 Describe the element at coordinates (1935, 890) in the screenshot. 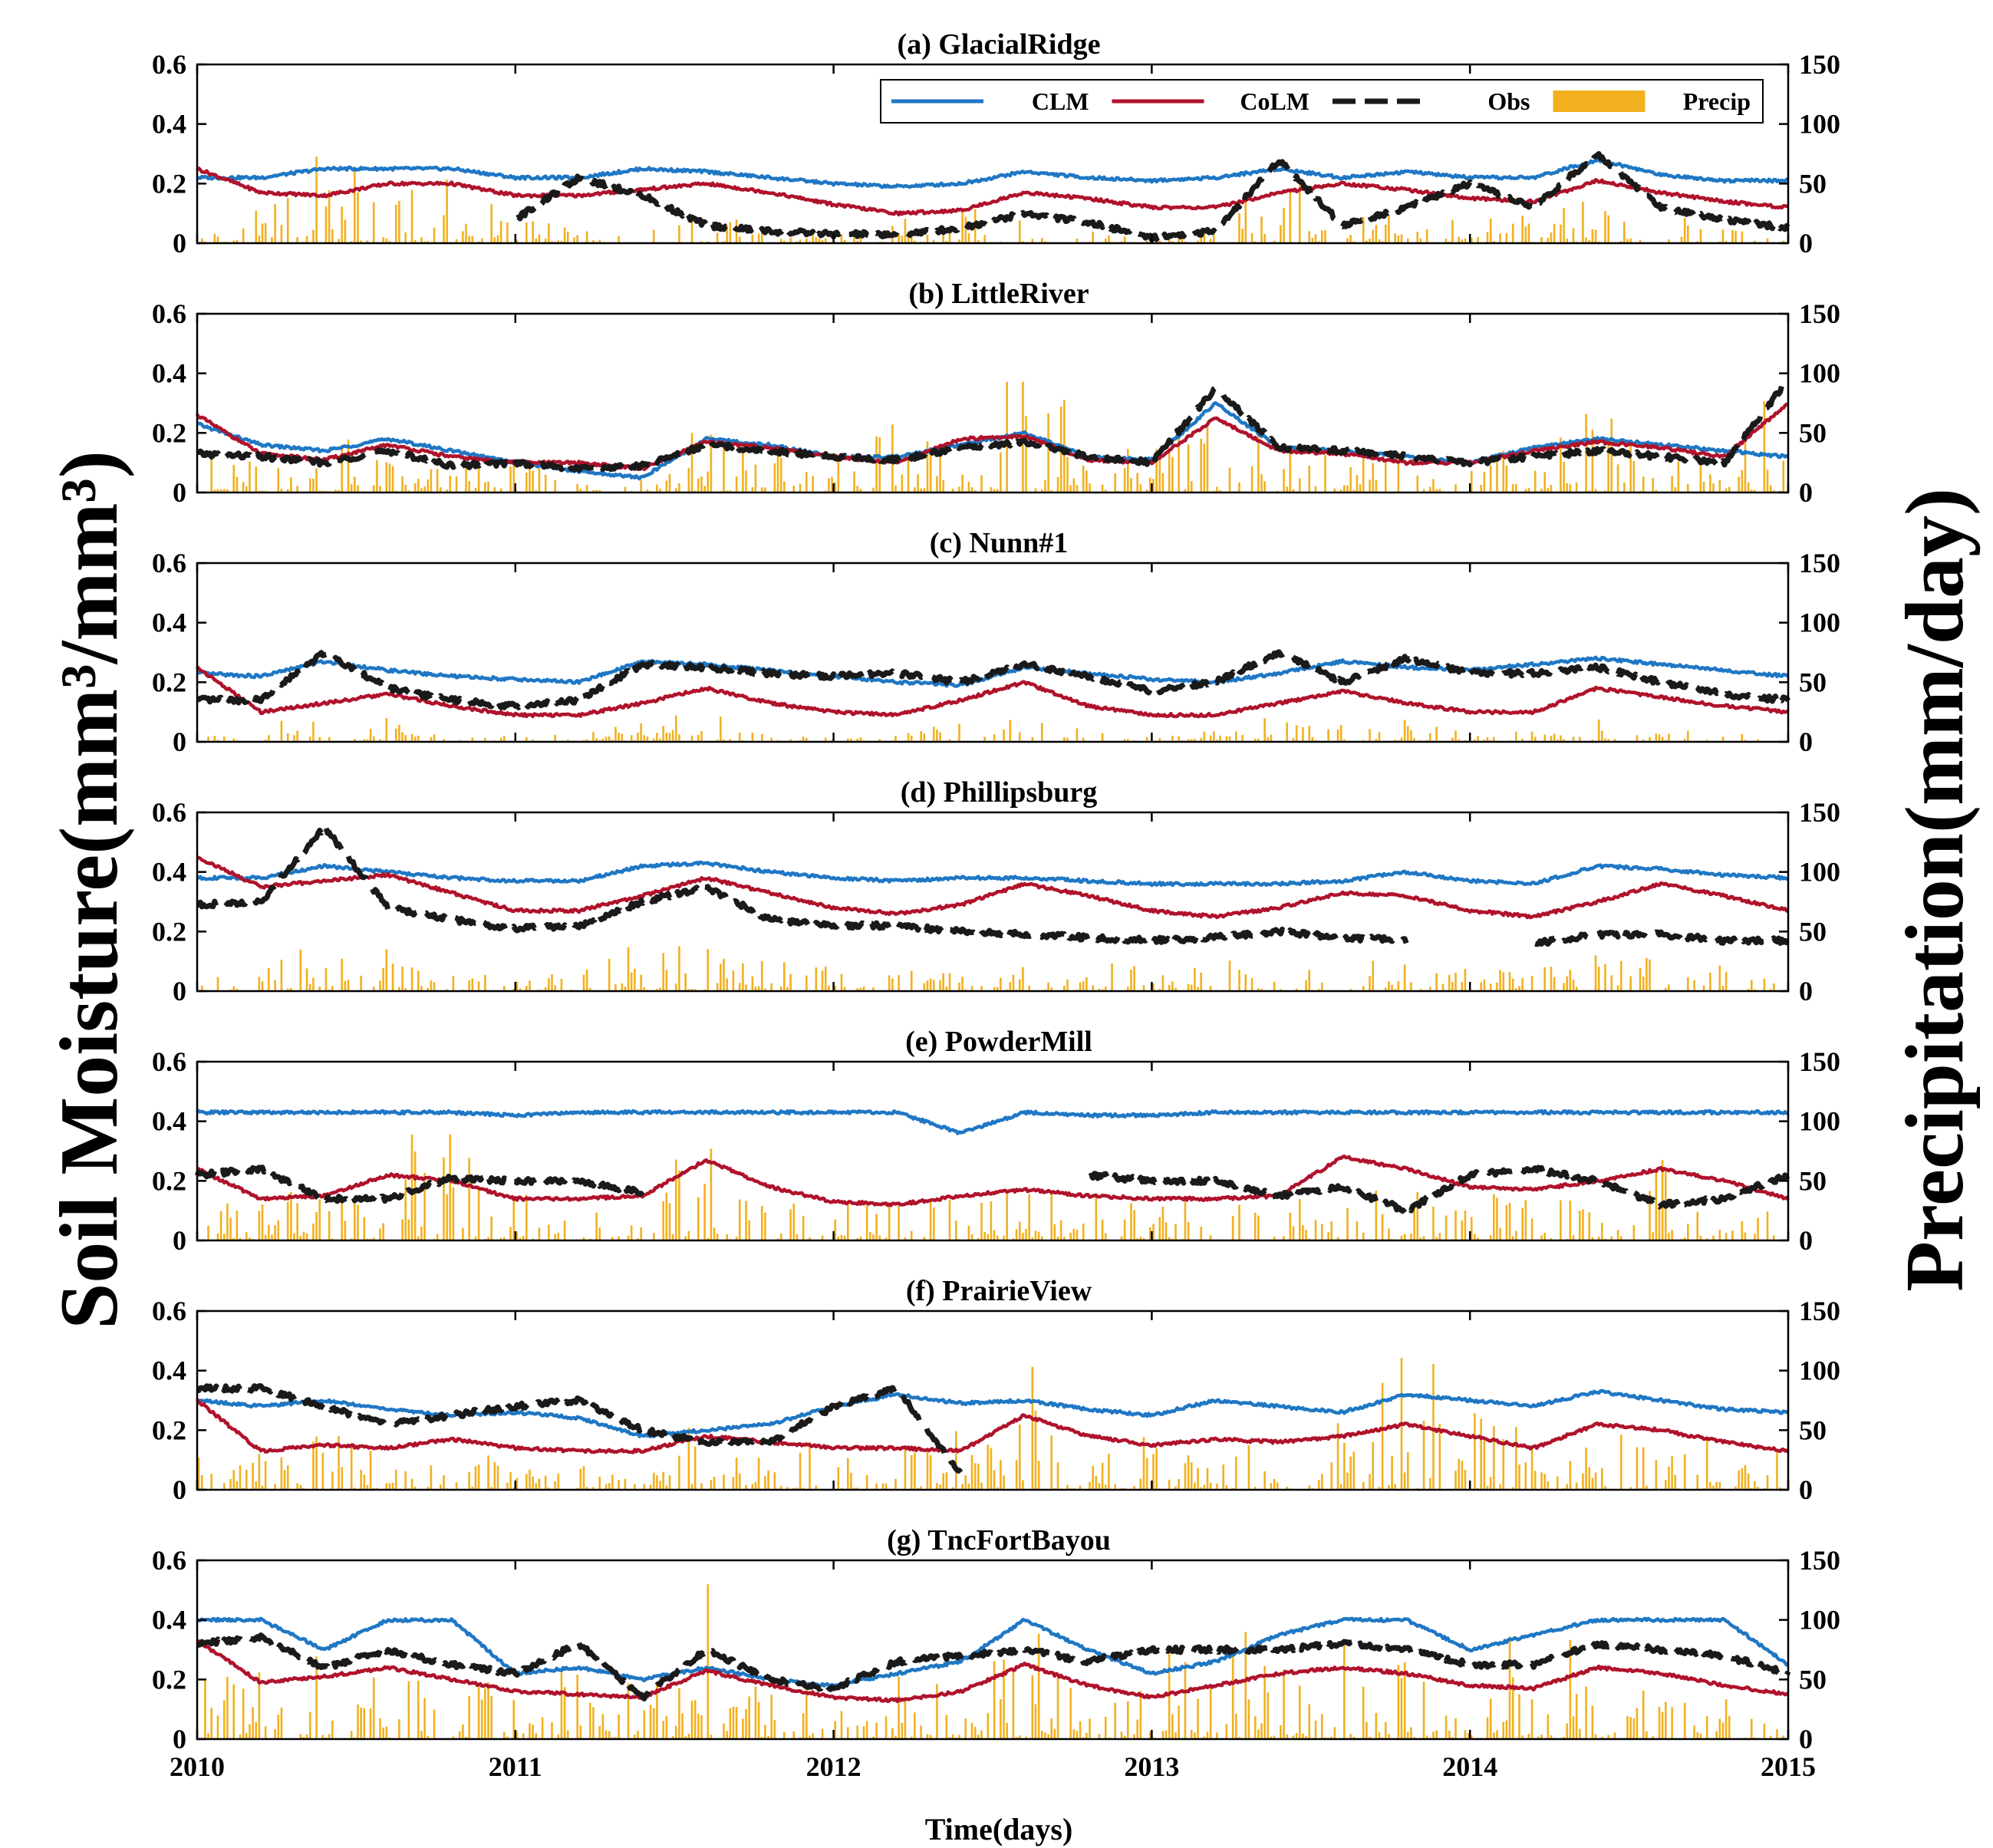

I see `y2-axis-label: Precipitation(mm/day)` at that location.